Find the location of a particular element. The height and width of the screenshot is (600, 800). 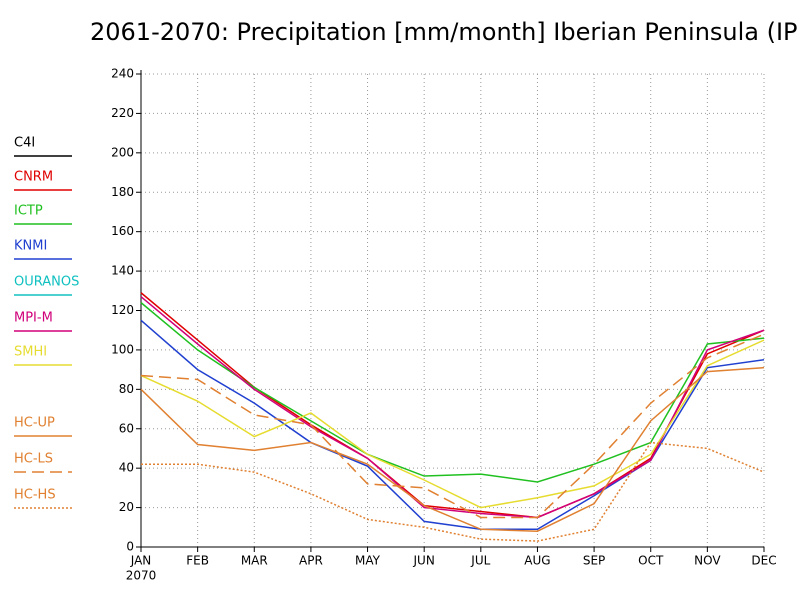

x-tick-label: JUN is located at coordinates (424, 561).